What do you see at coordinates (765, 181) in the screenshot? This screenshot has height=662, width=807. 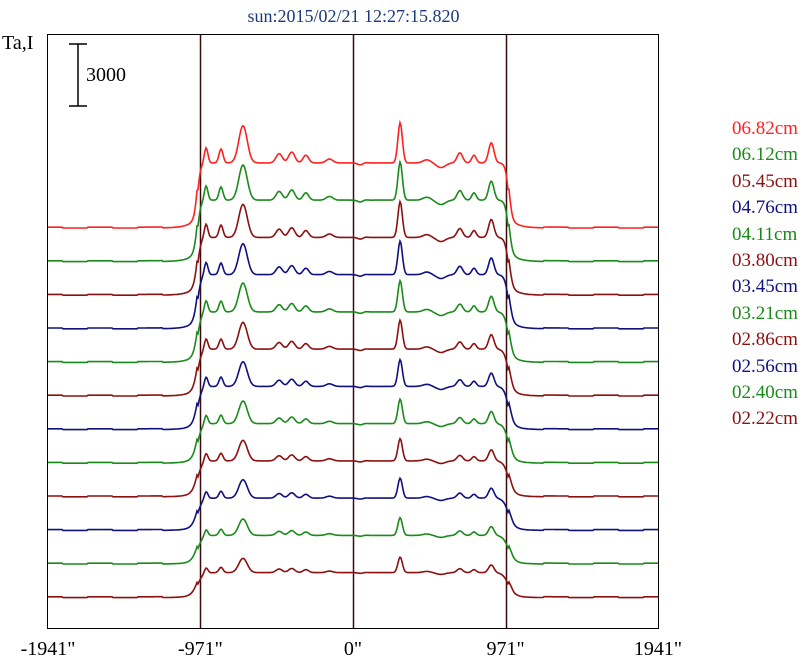 I see `legend-entry: 05.45cm` at bounding box center [765, 181].